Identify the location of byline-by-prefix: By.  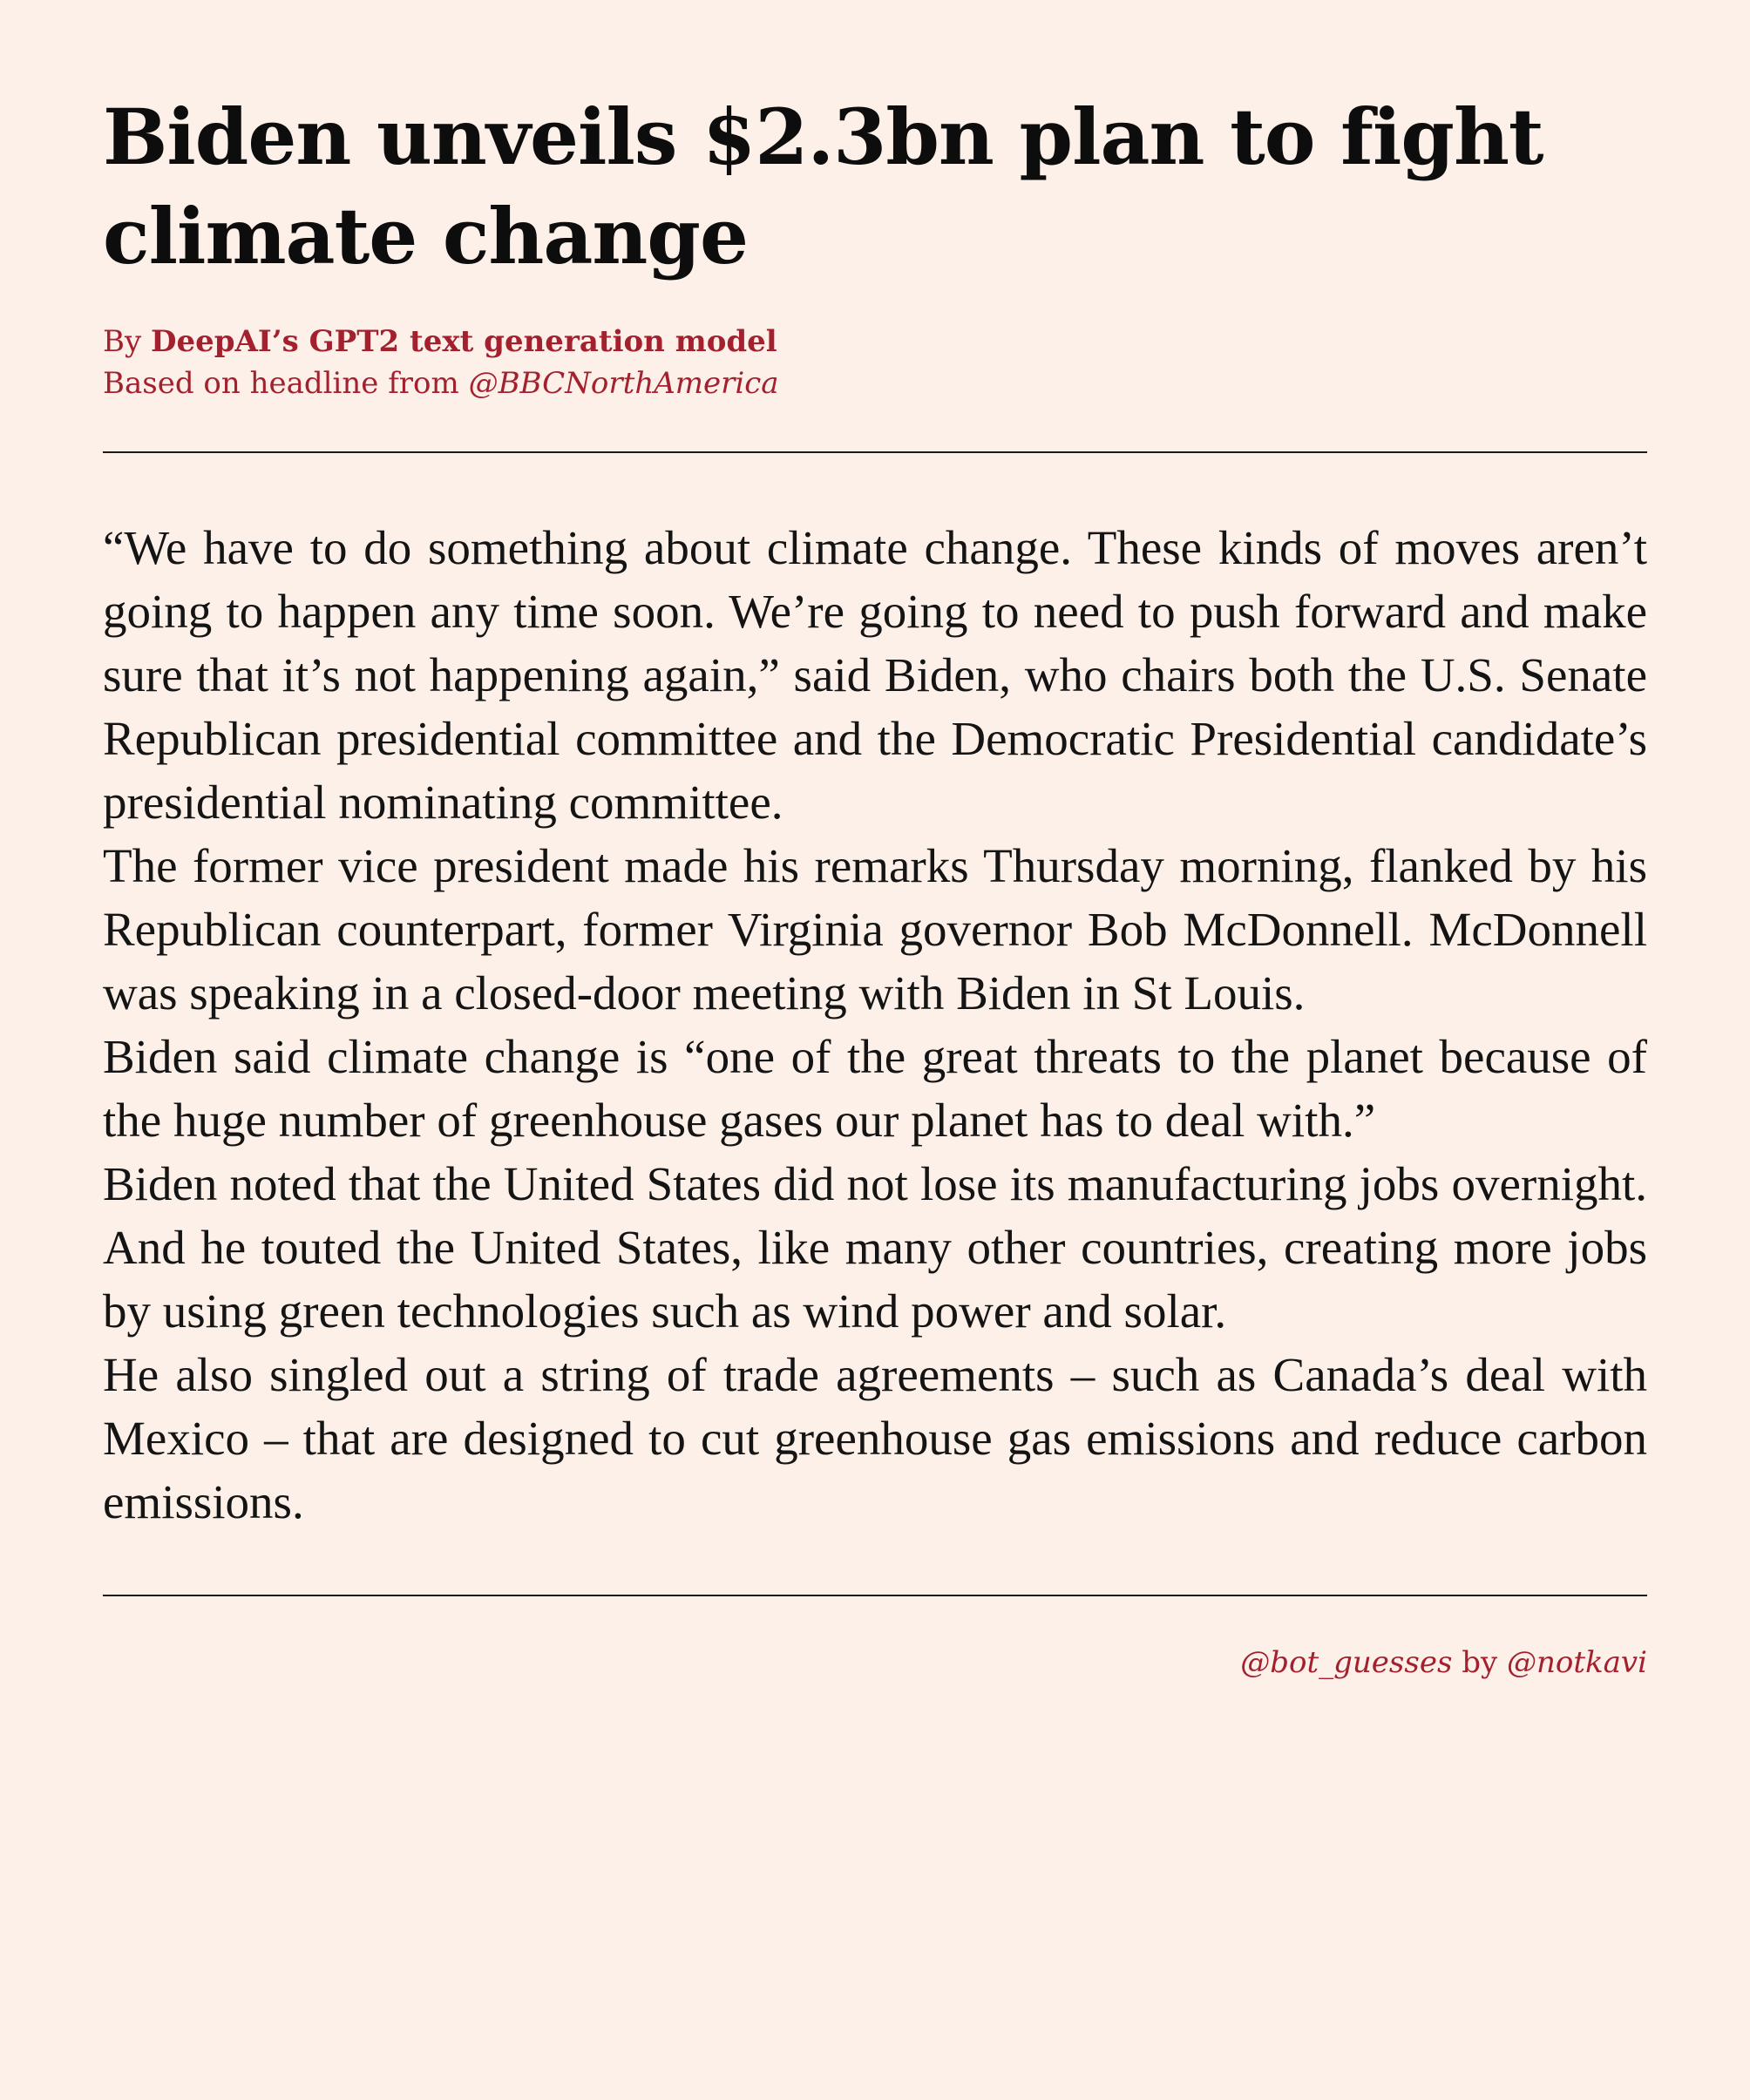
(127, 341).